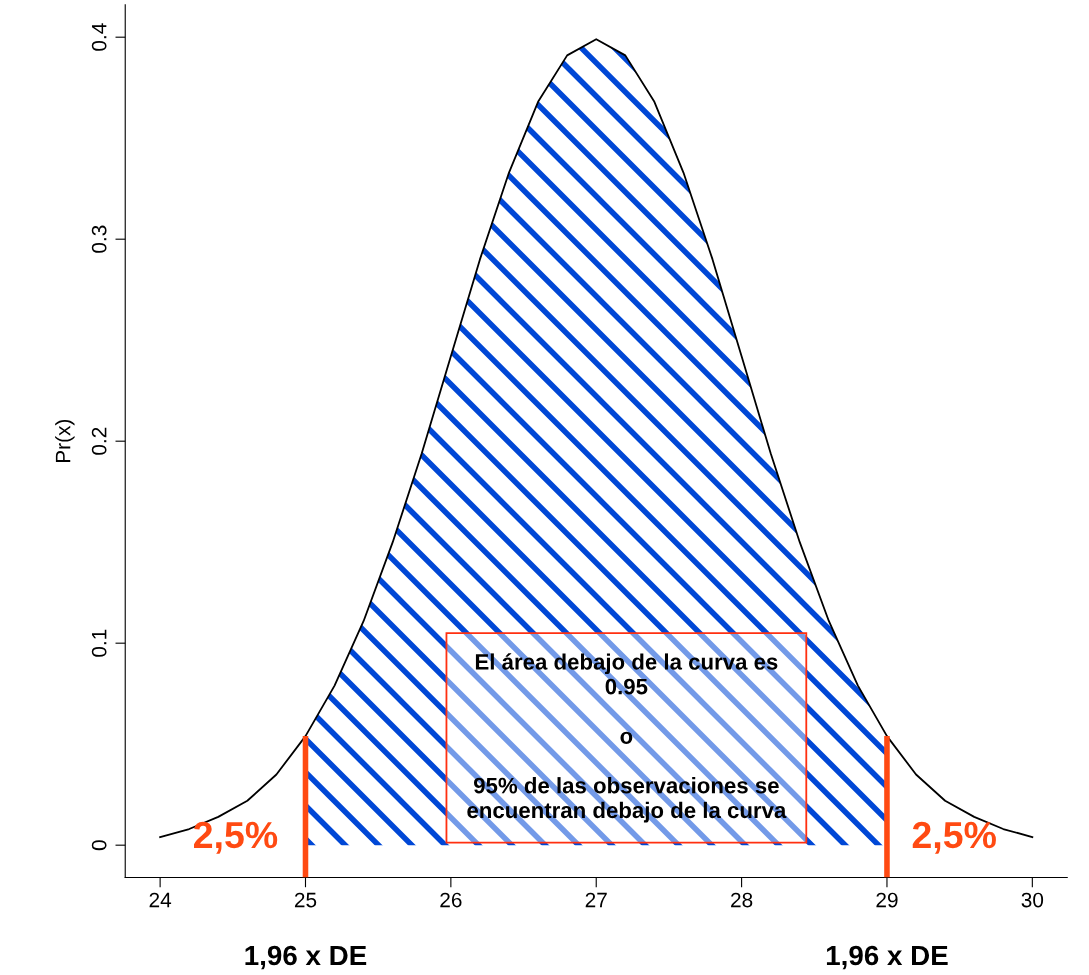  Describe the element at coordinates (65, 441) in the screenshot. I see `y-axis-title: Pr(x)` at that location.